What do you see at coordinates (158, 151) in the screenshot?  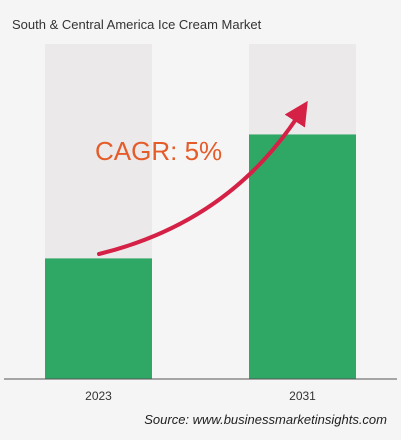 I see `cagr-annotation: CAGR: 5%` at bounding box center [158, 151].